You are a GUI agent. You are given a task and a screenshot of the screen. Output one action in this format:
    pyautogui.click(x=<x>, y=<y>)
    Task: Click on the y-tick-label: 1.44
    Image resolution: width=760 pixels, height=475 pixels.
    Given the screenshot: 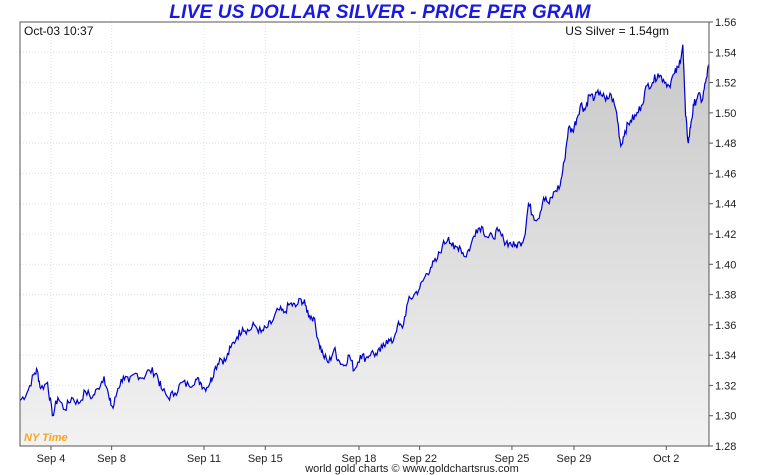 What is the action you would take?
    pyautogui.click(x=725, y=205)
    